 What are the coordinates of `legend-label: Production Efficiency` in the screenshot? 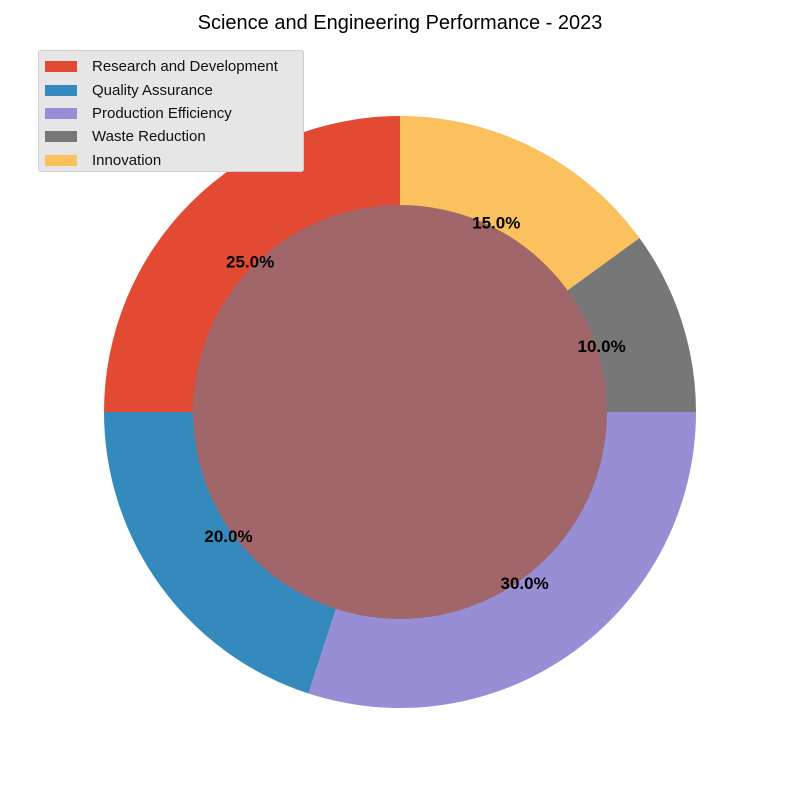 It's located at (162, 113).